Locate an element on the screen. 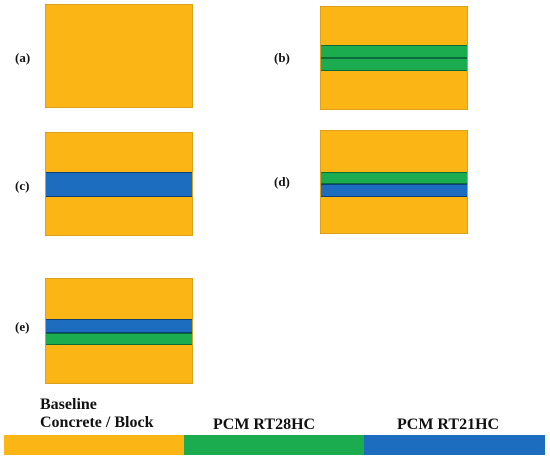 The height and width of the screenshot is (461, 550). legend-label-baseline-line1: Baseline is located at coordinates (68, 404).